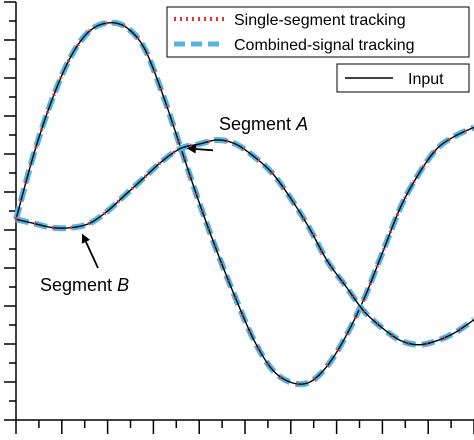 The height and width of the screenshot is (440, 474). Describe the element at coordinates (318, 32) in the screenshot. I see `legend-box-tracking` at that location.